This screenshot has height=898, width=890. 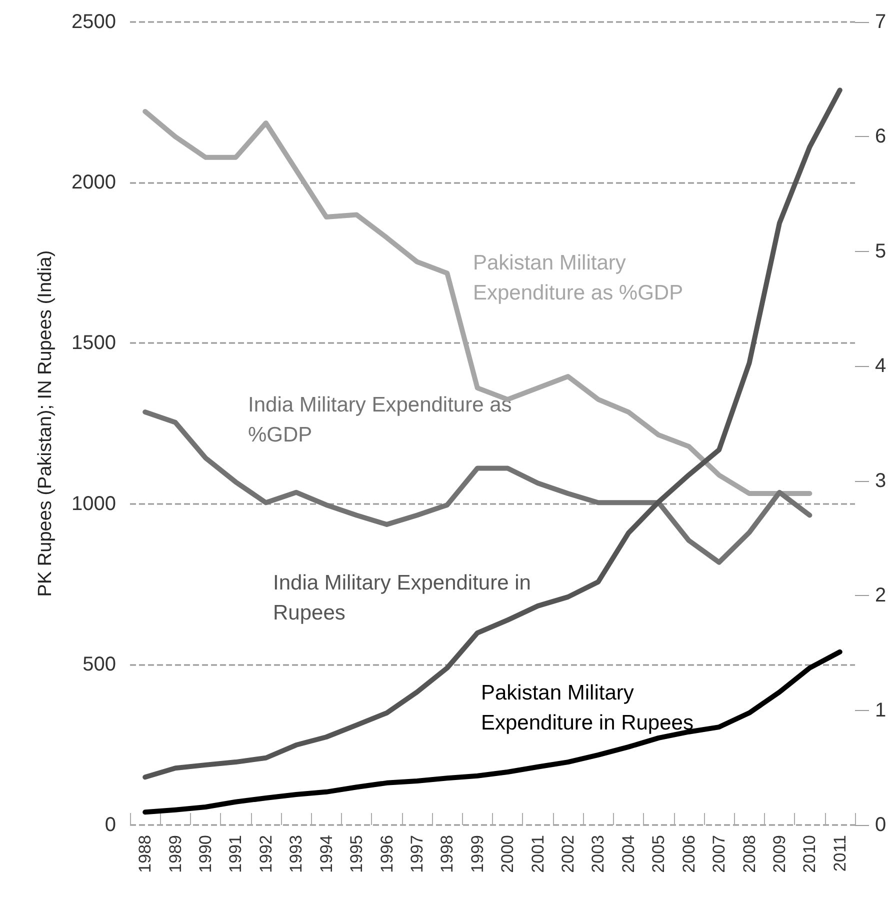 What do you see at coordinates (840, 853) in the screenshot?
I see `x-tick-label: 2011` at bounding box center [840, 853].